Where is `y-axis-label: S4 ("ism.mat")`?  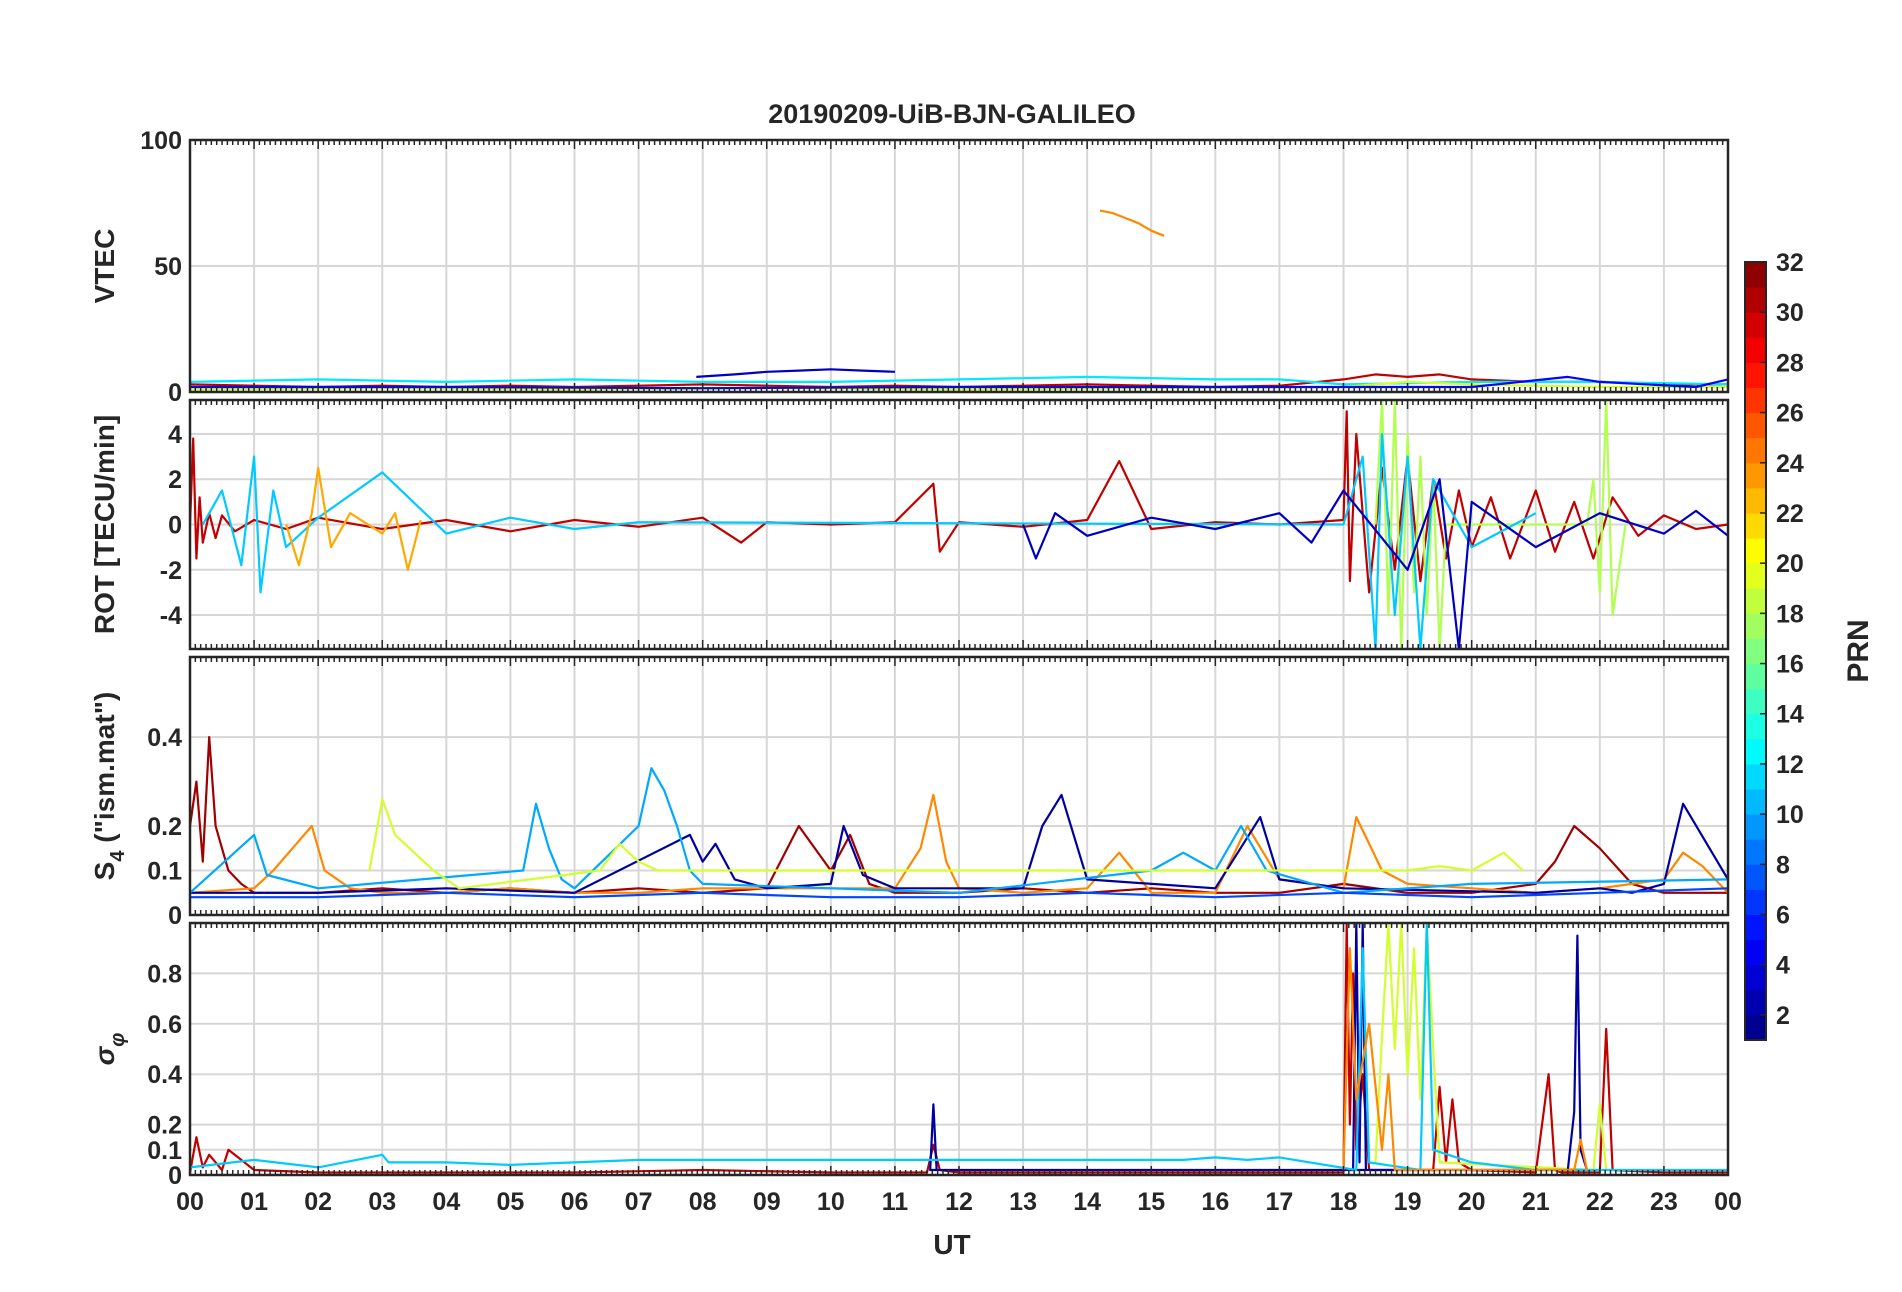
y-axis-label: S4 ("ism.mat") is located at coordinates (109, 786).